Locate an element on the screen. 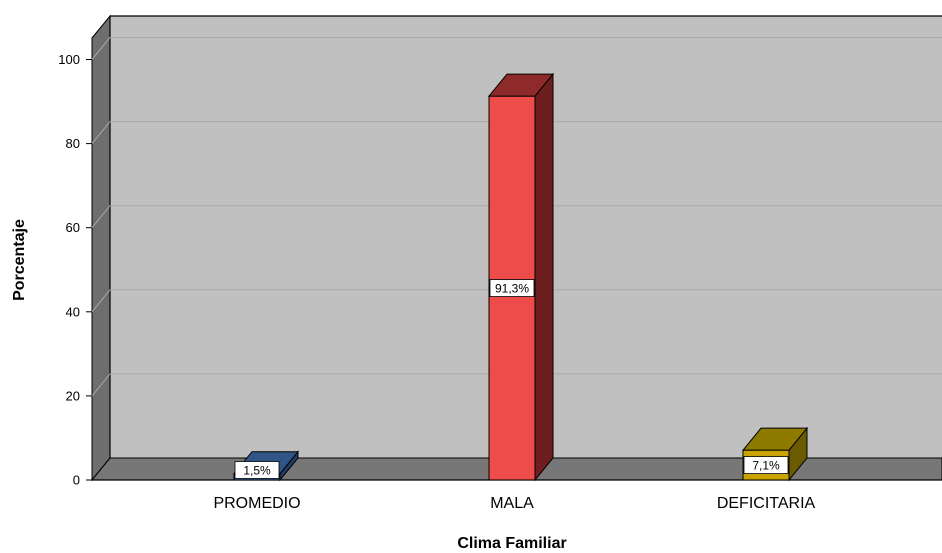 The height and width of the screenshot is (553, 942). data-label: 91,3% is located at coordinates (512, 289).